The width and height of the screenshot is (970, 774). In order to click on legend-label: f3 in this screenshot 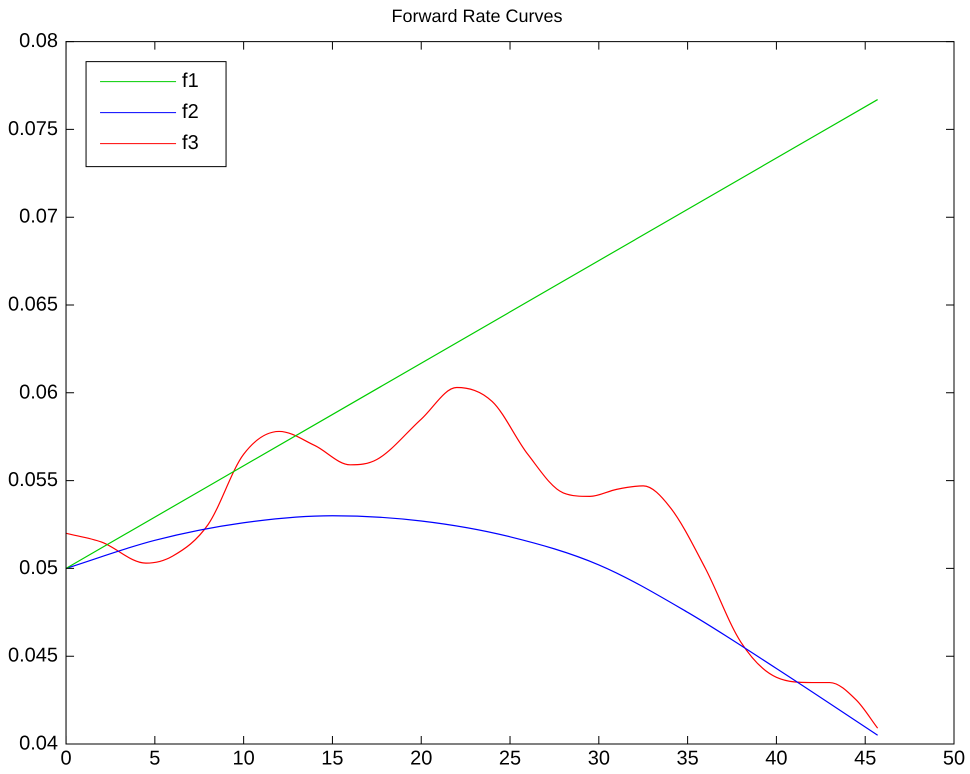, I will do `click(190, 143)`.